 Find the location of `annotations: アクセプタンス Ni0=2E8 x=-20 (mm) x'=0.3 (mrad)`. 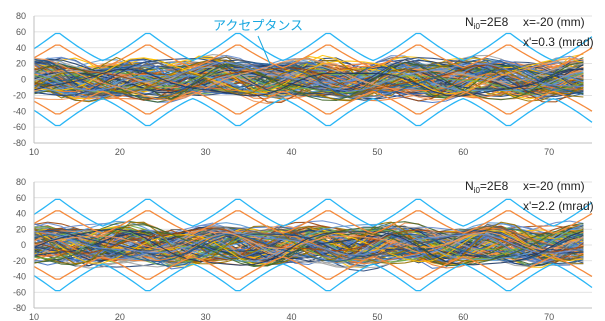

annotations: アクセプタンス Ni0=2E8 x=-20 (mm) x'=0.3 (mrad) is located at coordinates (403, 40).